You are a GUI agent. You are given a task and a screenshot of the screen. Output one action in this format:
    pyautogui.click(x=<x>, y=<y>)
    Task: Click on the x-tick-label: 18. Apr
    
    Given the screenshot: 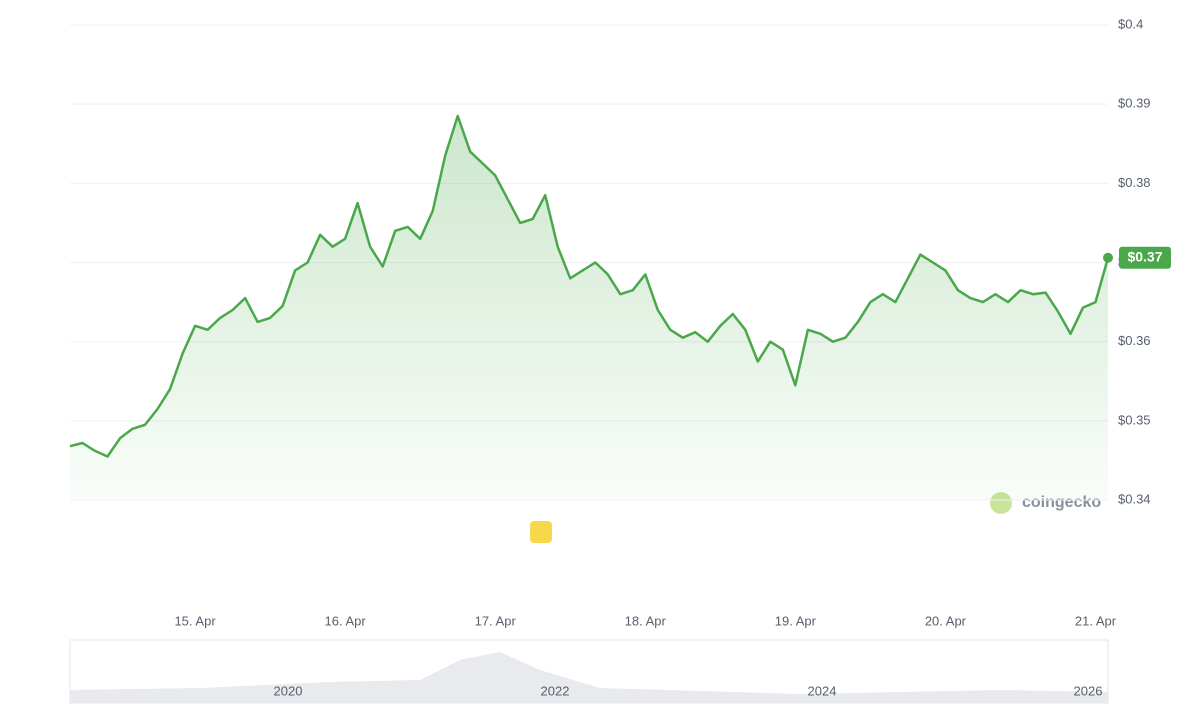 What is the action you would take?
    pyautogui.click(x=646, y=620)
    